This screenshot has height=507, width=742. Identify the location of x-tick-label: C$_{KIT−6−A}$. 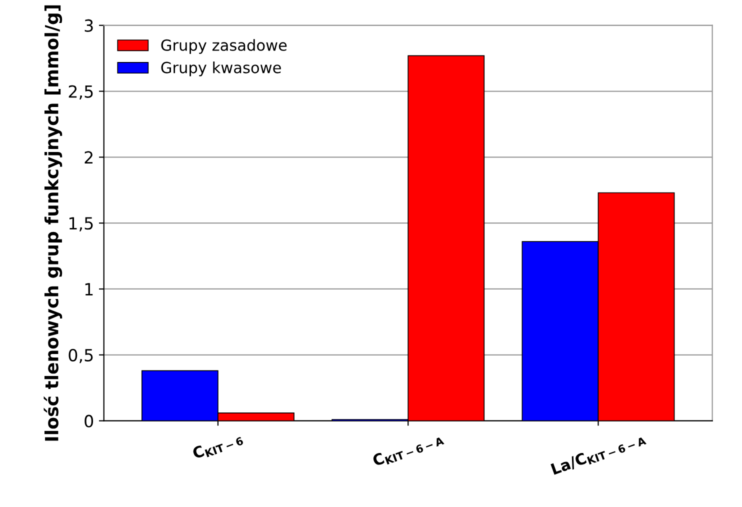
(408, 449).